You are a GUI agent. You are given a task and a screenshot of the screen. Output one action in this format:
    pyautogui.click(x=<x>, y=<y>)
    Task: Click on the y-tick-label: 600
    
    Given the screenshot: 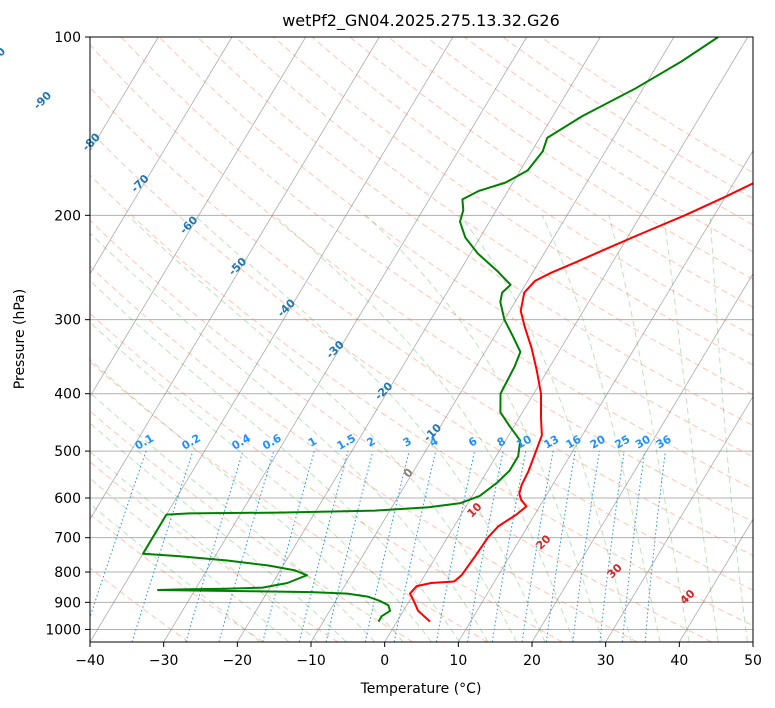 What is the action you would take?
    pyautogui.click(x=67, y=499)
    